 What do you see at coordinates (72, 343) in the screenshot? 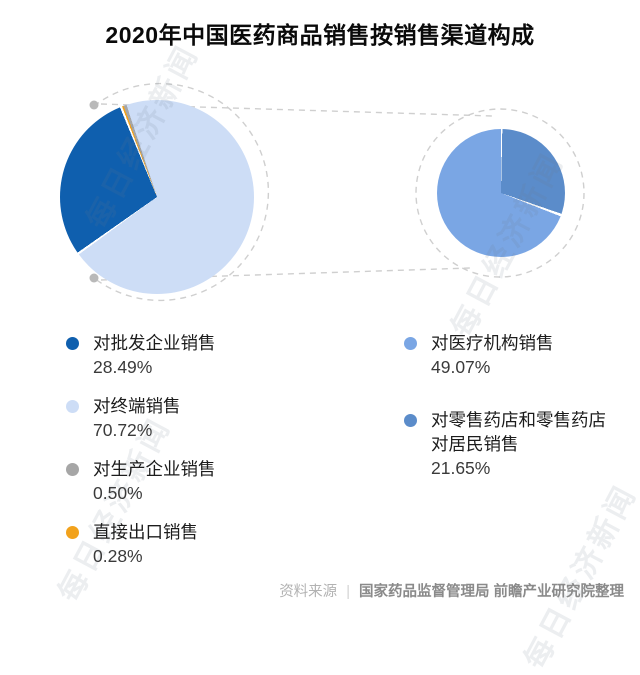
I see `legend-swatch-wholesale` at bounding box center [72, 343].